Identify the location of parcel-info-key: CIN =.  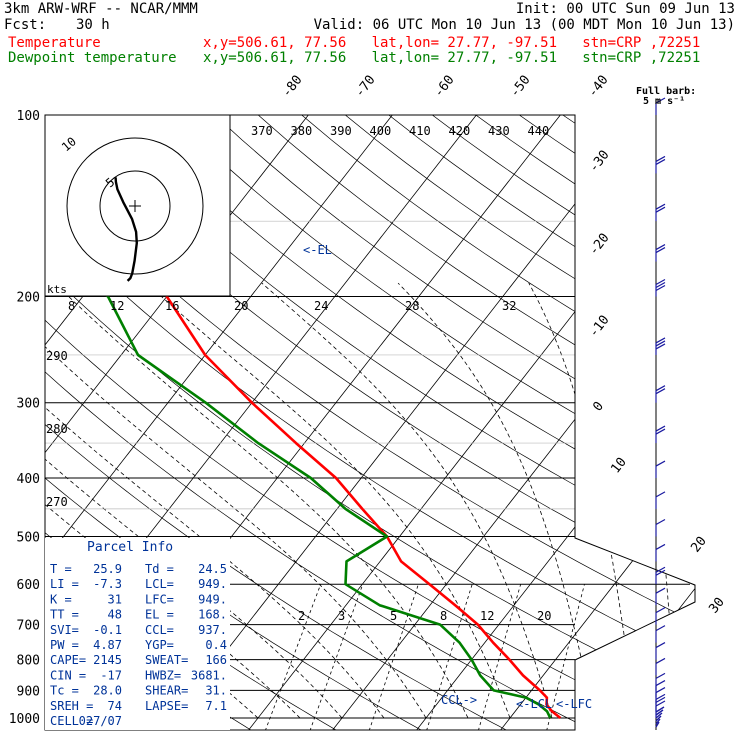
(68, 675).